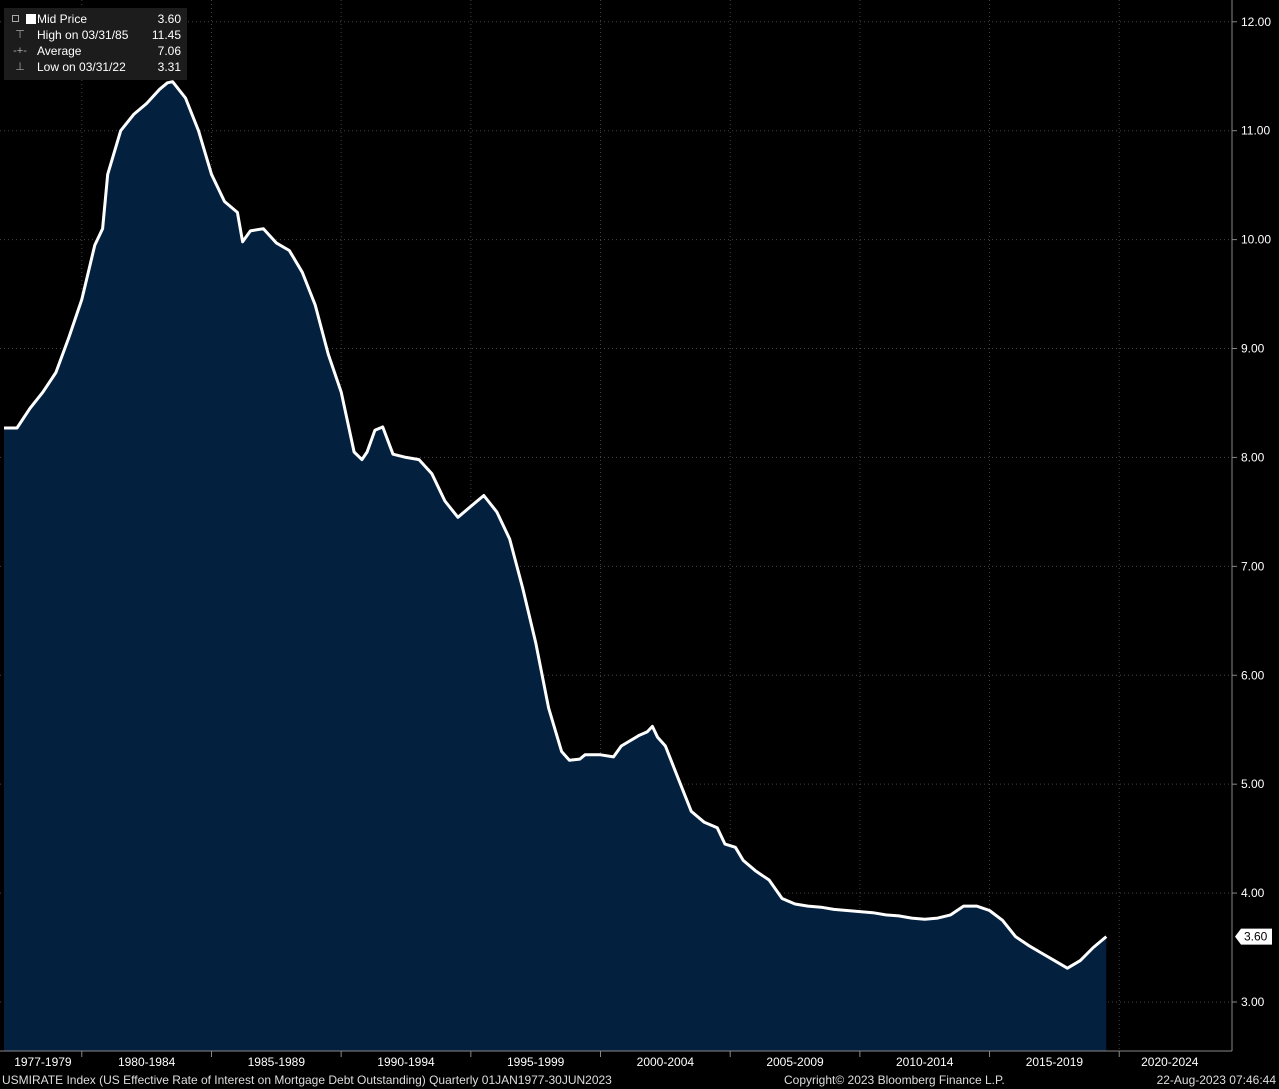 Image resolution: width=1279 pixels, height=1089 pixels. I want to click on copyright: Copyright© 2023 Bloomberg Finance L.P., so click(894, 1080).